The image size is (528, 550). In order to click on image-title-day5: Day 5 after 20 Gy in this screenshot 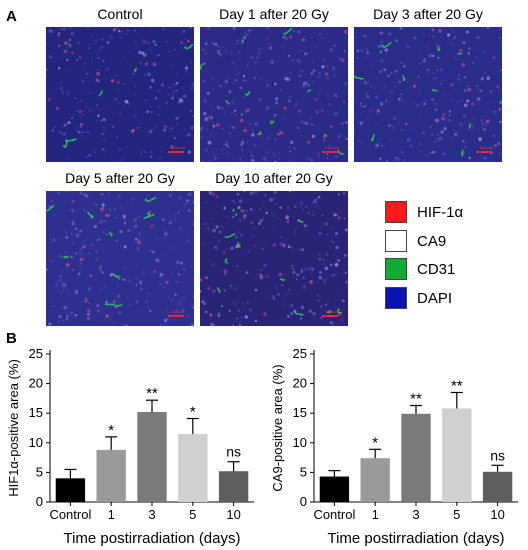, I will do `click(120, 178)`.